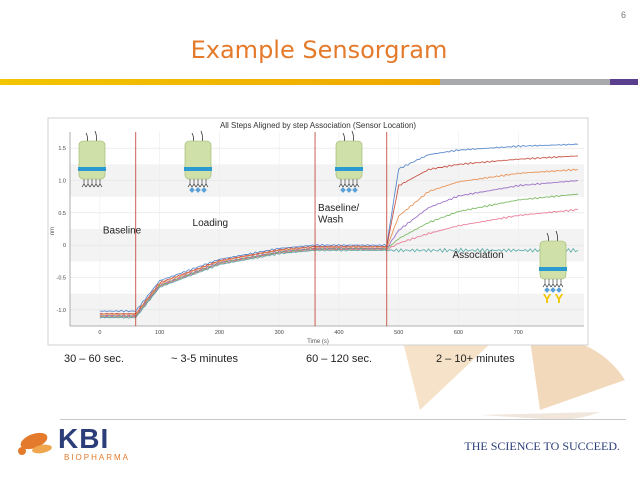  What do you see at coordinates (518, 333) in the screenshot?
I see `x-tick-label: 700` at bounding box center [518, 333].